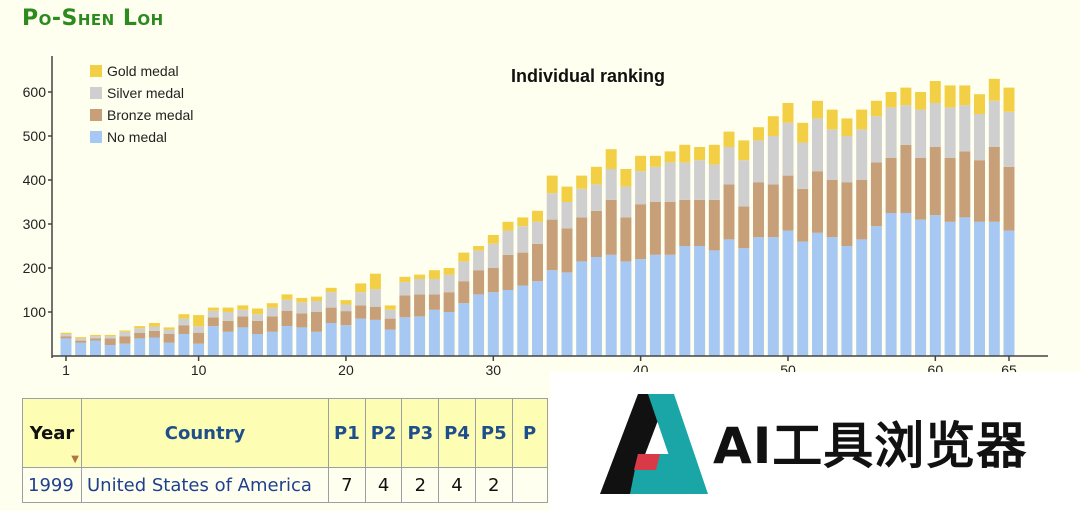 Image resolution: width=1080 pixels, height=511 pixels. Describe the element at coordinates (35, 92) in the screenshot. I see `y-tick-label-600: 600` at that location.